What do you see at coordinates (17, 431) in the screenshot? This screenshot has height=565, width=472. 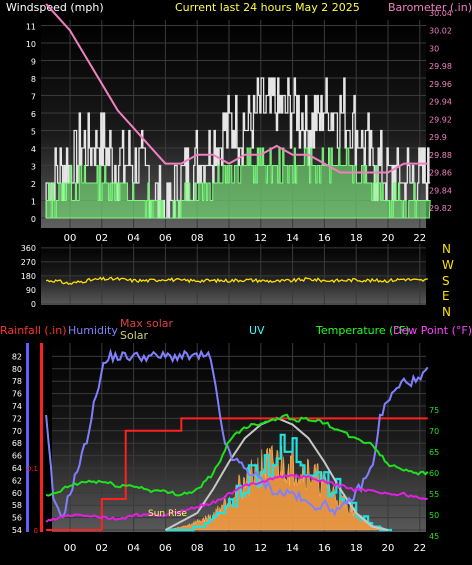 I see `humidity-tick-label: 70` at bounding box center [17, 431].